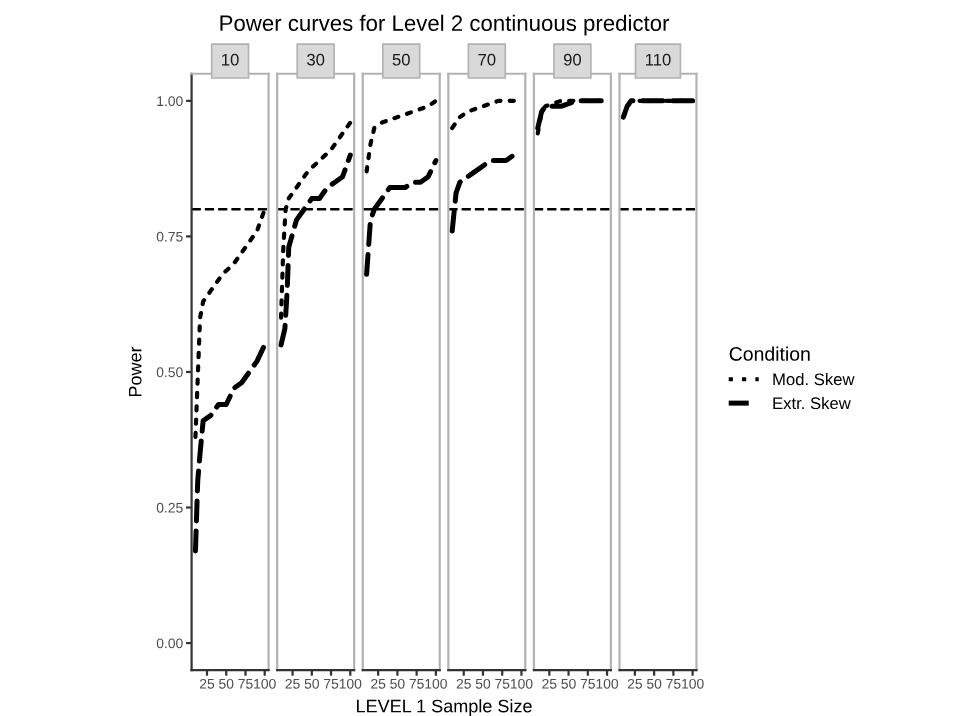 Image resolution: width=958 pixels, height=716 pixels. What do you see at coordinates (812, 403) in the screenshot?
I see `legend-label: Extr. Skew` at bounding box center [812, 403].